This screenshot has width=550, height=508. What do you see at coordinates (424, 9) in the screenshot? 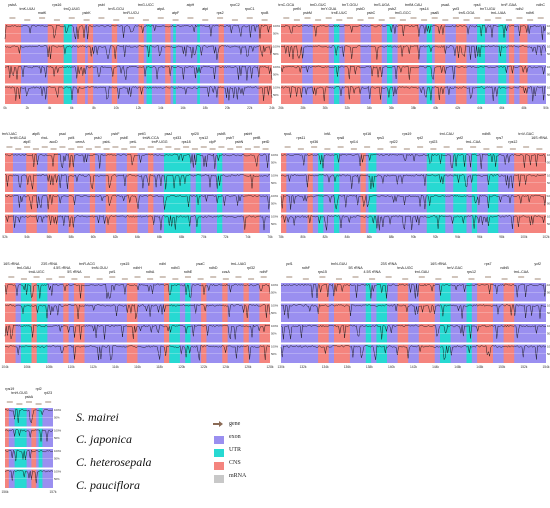
I see `gene-label: rps14` at bounding box center [424, 9].